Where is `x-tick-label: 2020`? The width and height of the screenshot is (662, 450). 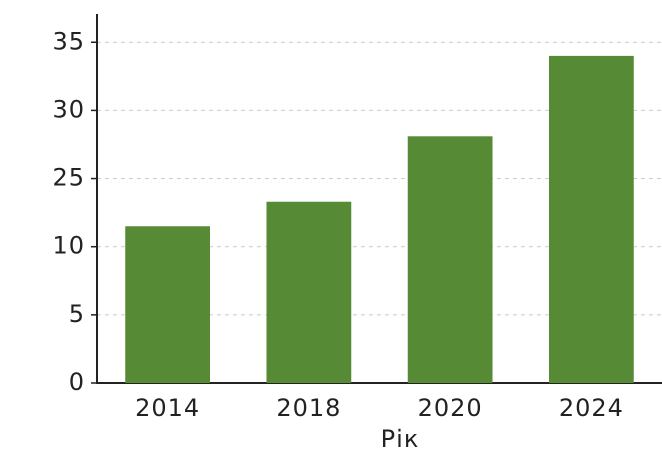 x-tick-label: 2020 is located at coordinates (450, 408).